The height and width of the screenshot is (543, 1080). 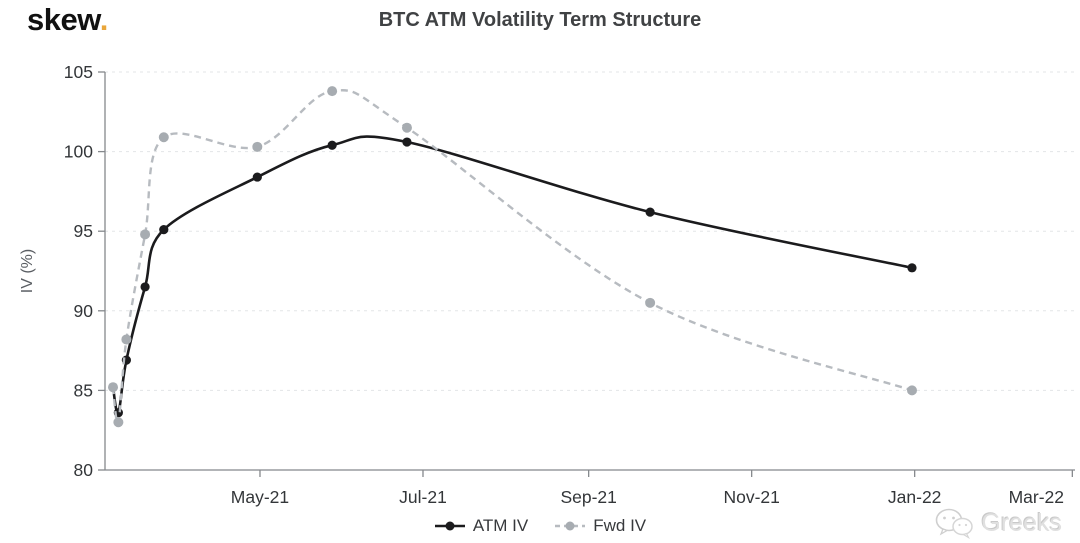 What do you see at coordinates (588, 497) in the screenshot?
I see `x-tick-label: Sep-21` at bounding box center [588, 497].